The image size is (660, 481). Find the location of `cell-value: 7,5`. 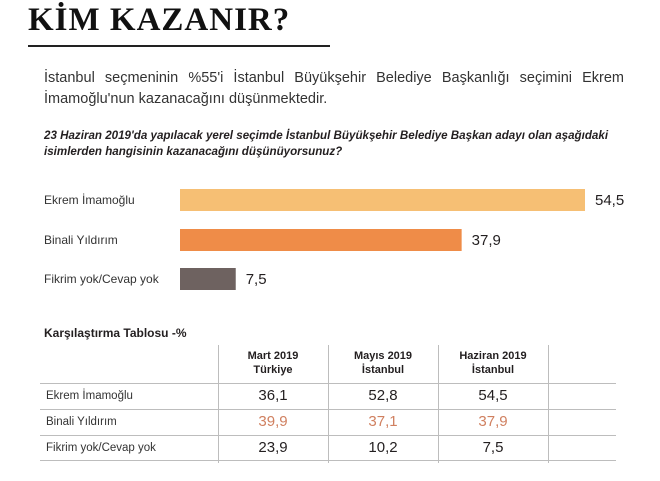

cell-value: 7,5 is located at coordinates (493, 447).